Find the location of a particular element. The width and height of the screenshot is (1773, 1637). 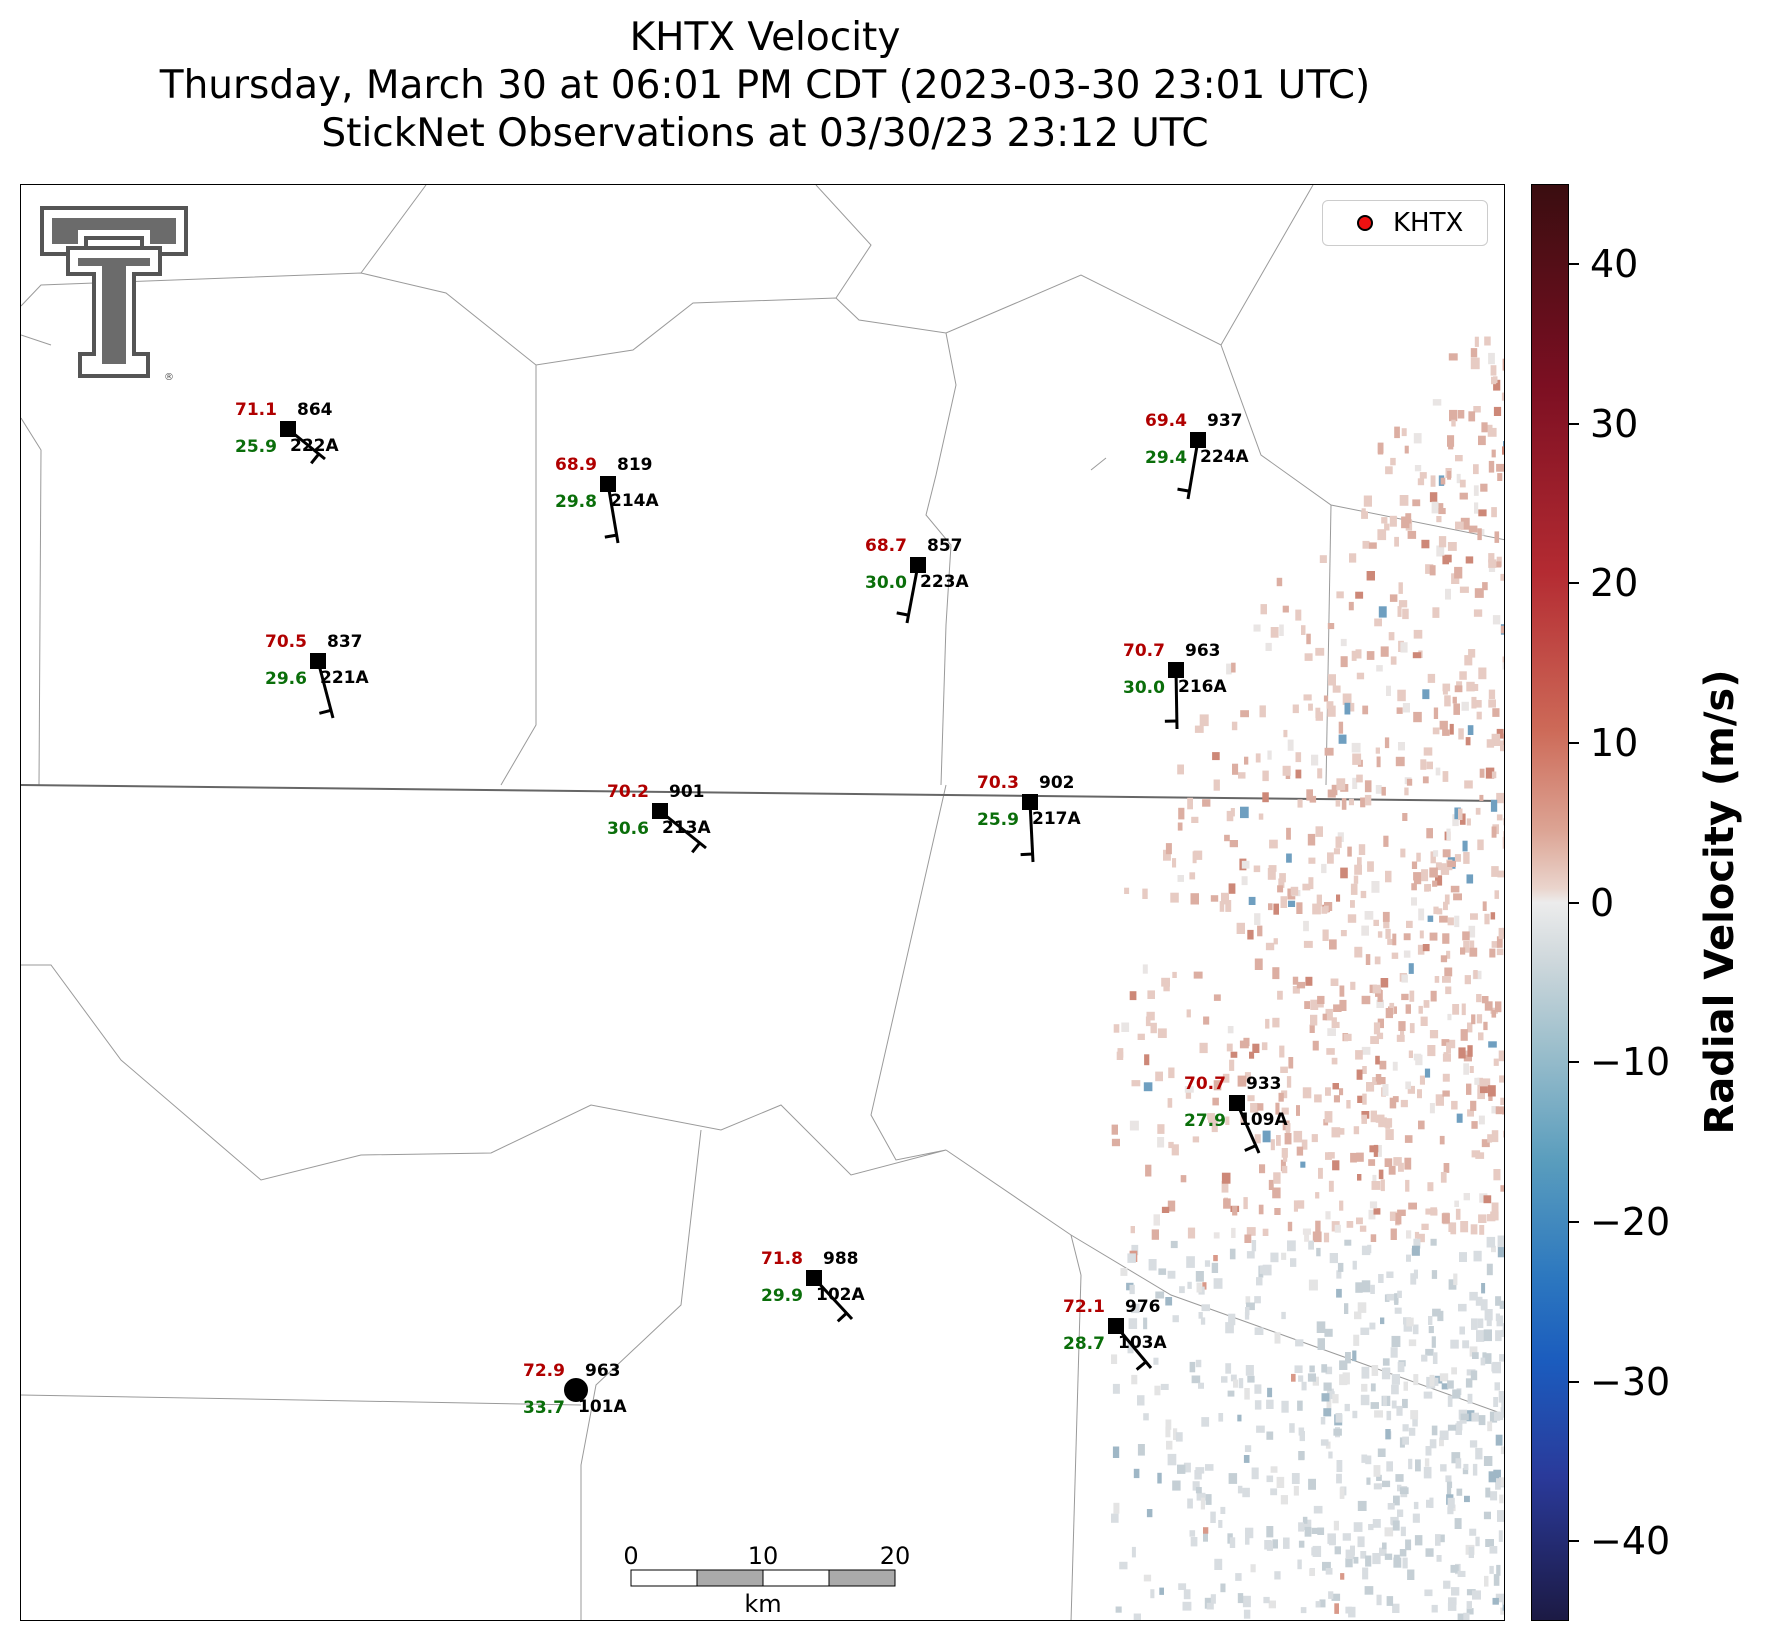

station-id: 214A is located at coordinates (634, 501).